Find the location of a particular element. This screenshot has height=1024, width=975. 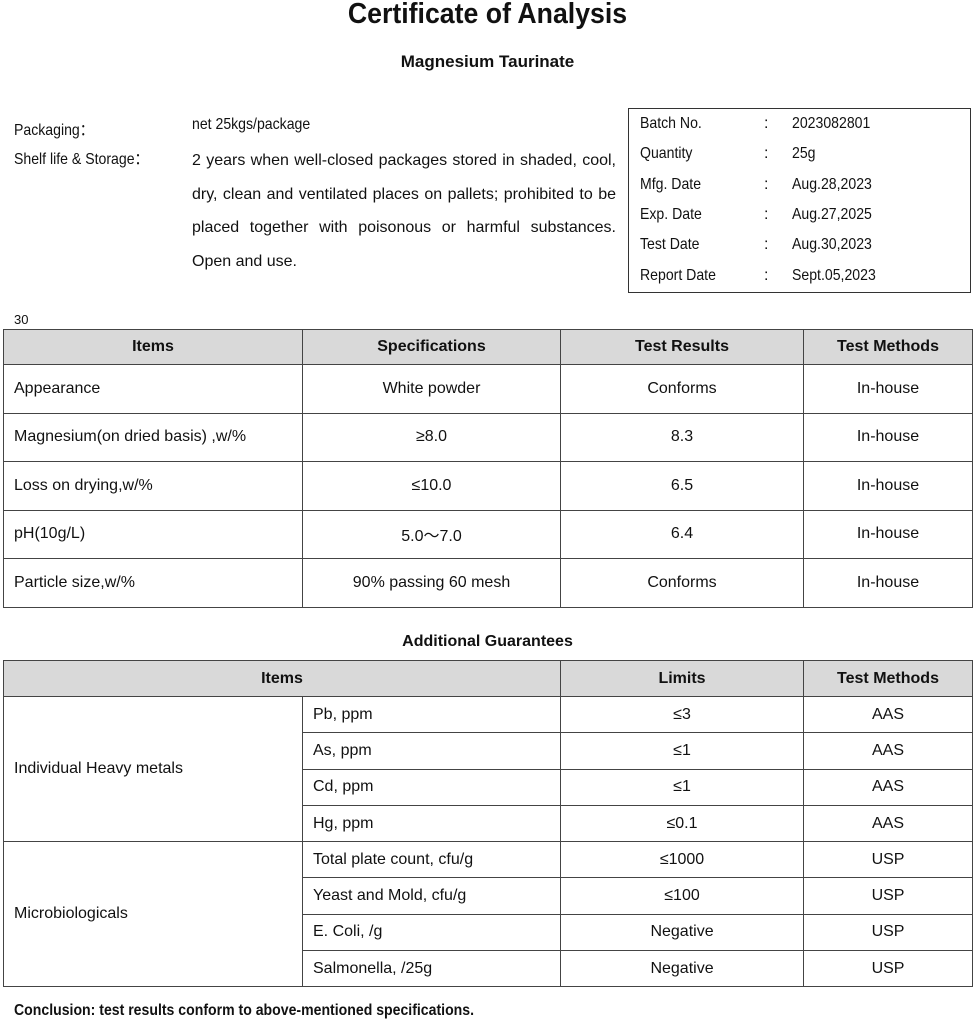

storage-label: Shelf life & Storage： is located at coordinates (81, 159).